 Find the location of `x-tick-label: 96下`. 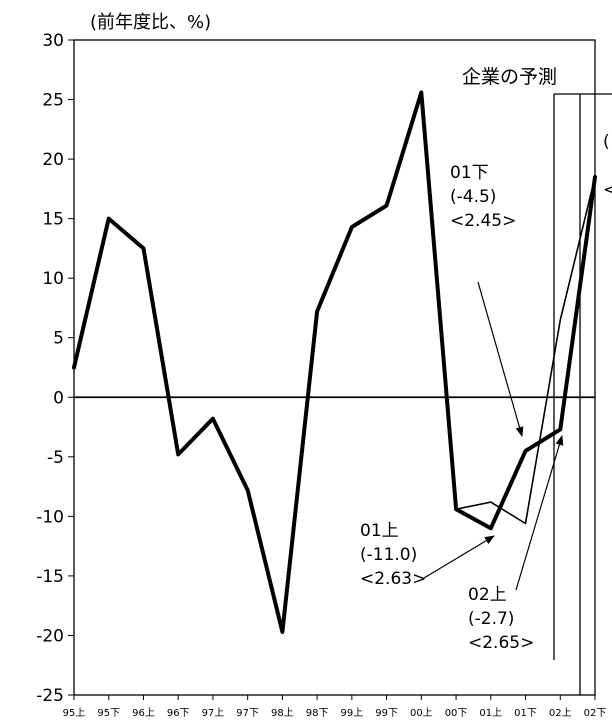

x-tick-label: 96下 is located at coordinates (178, 713).